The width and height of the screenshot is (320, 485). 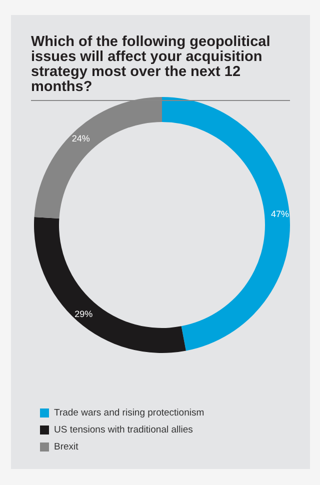 What do you see at coordinates (160, 67) in the screenshot?
I see `chart-title: Which of the following geopolitical issues will affect your acquisition strategy most over the next 12 months?` at bounding box center [160, 67].